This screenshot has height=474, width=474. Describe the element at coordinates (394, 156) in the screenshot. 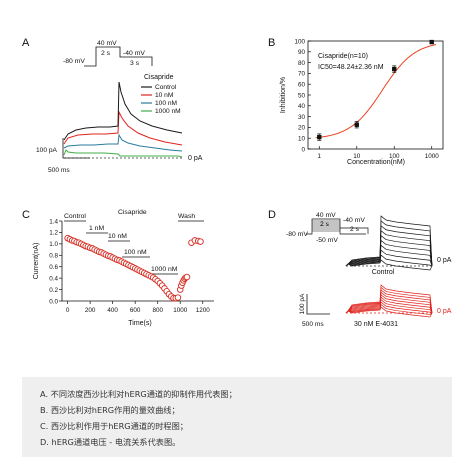

I see `x-tick-label: 100` at that location.